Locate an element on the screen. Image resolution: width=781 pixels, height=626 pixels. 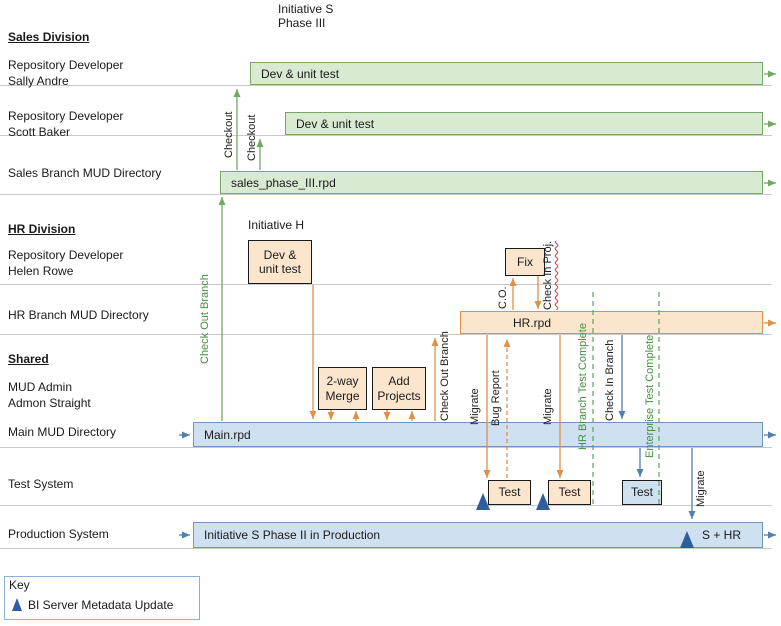
check-in-proj-label: Check In Proj. is located at coordinates (548, 275).